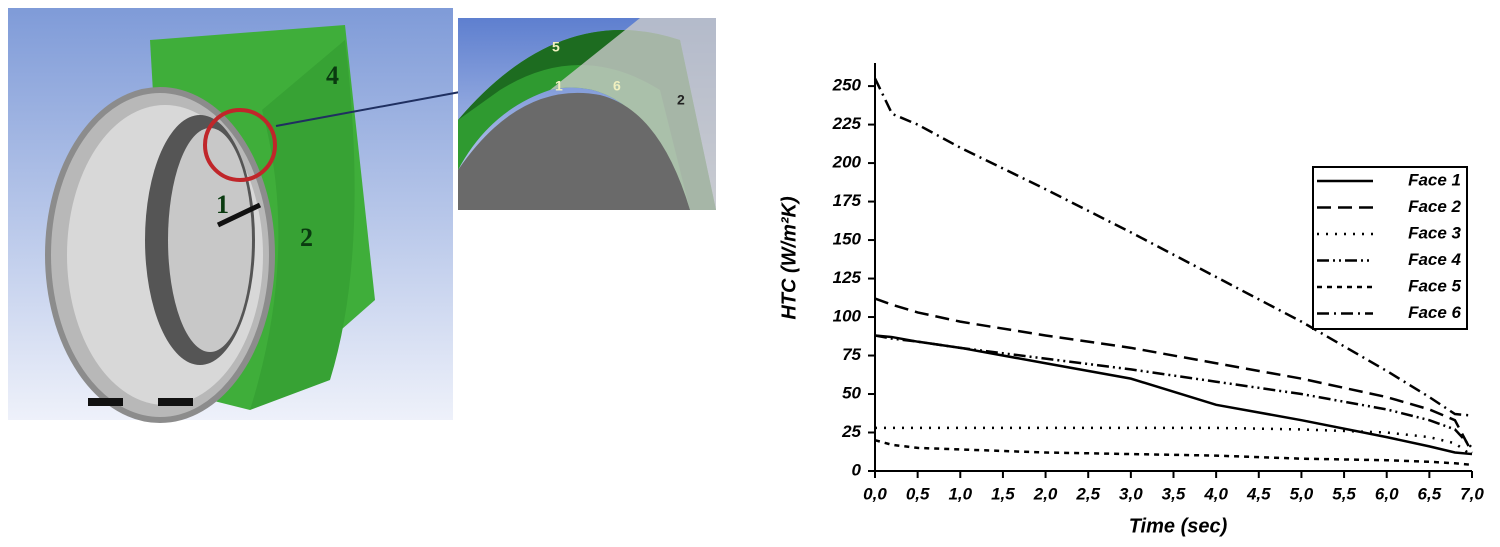  What do you see at coordinates (1087, 493) in the screenshot?
I see `x-tick-label: 2,5` at bounding box center [1087, 493].